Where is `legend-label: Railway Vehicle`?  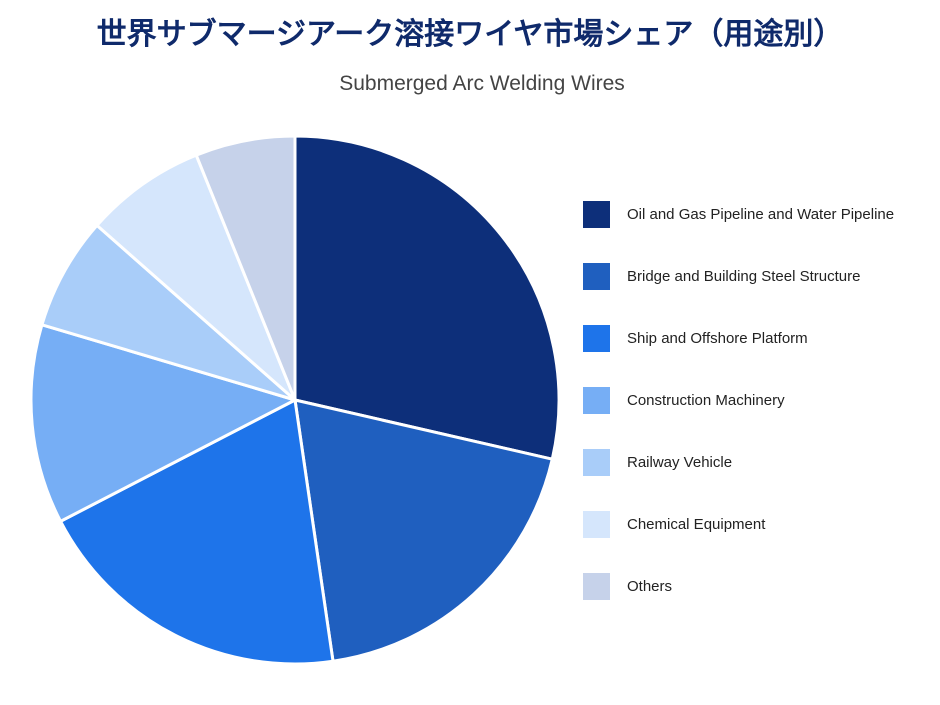 legend-label: Railway Vehicle is located at coordinates (679, 462).